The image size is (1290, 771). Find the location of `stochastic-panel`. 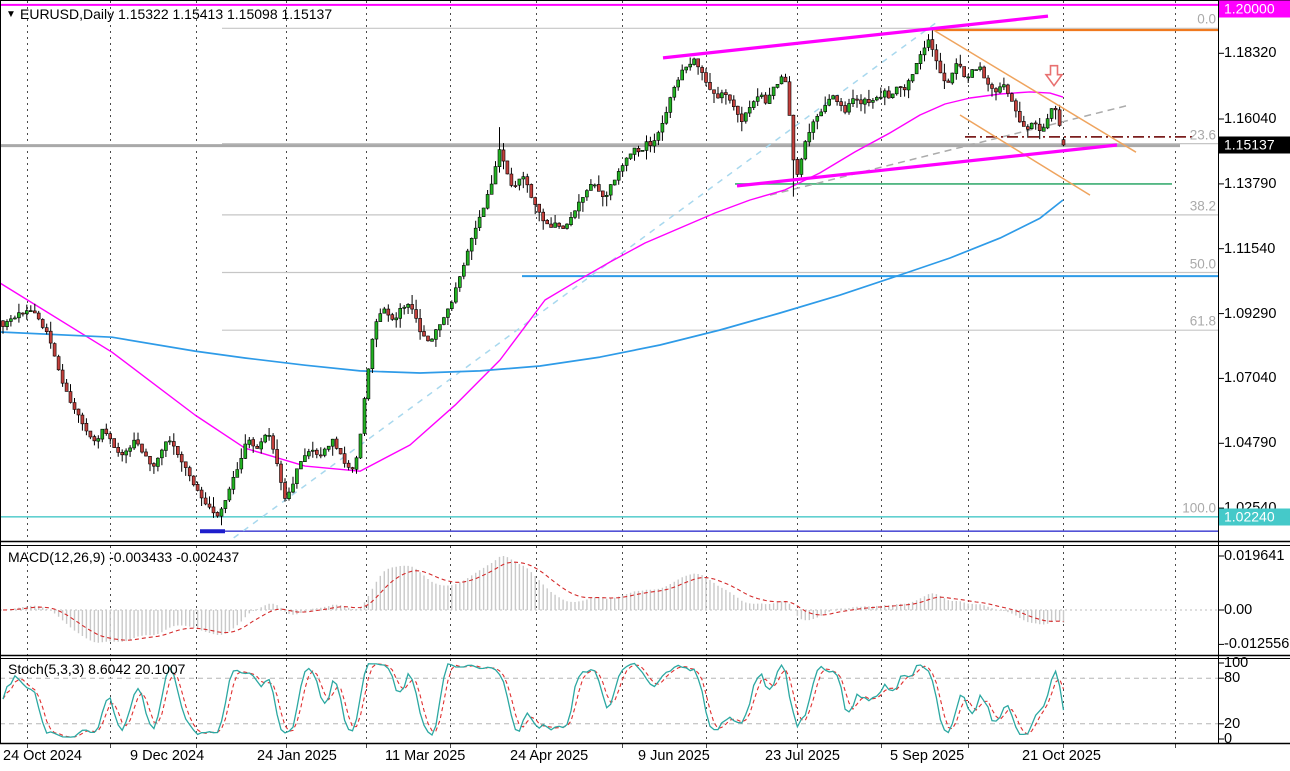

stochastic-panel is located at coordinates (609, 700).